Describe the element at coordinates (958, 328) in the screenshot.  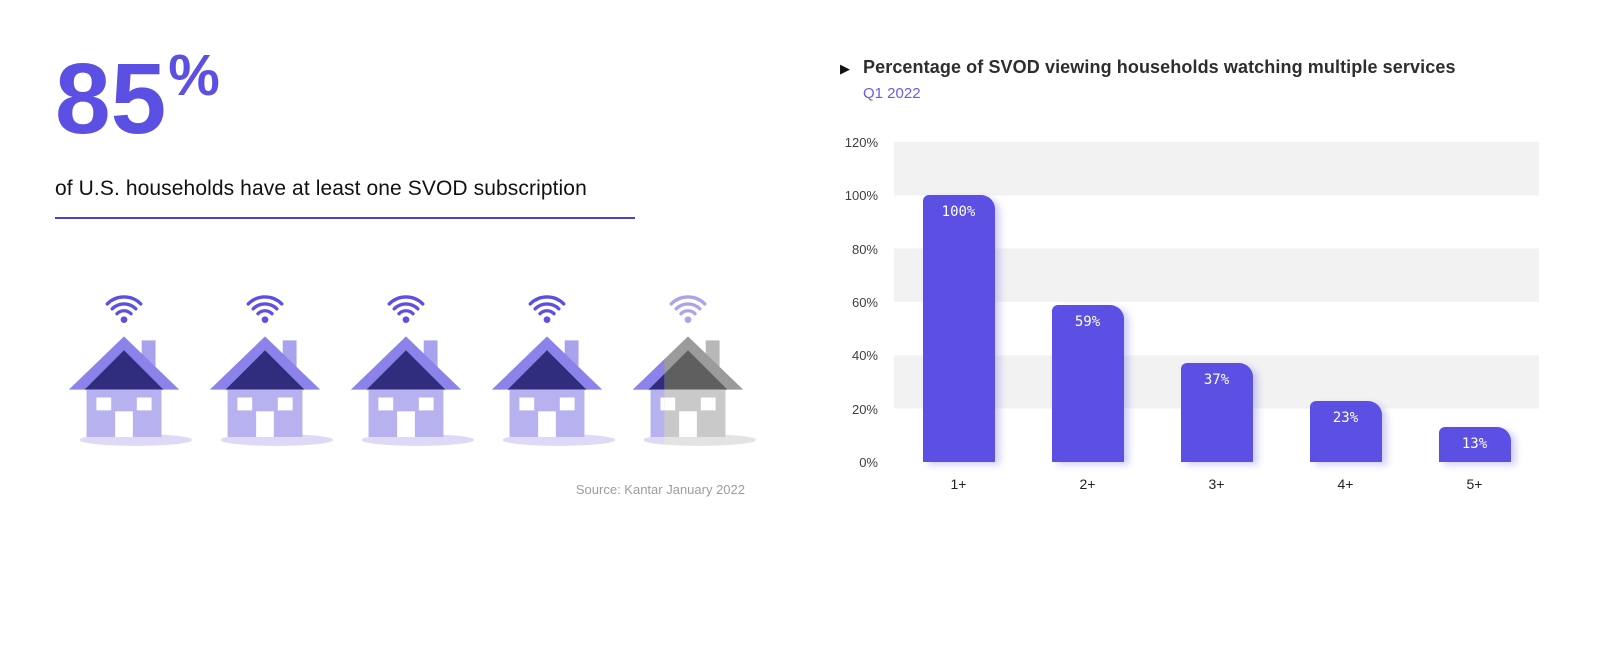
I see `bar-1+: 100%` at that location.